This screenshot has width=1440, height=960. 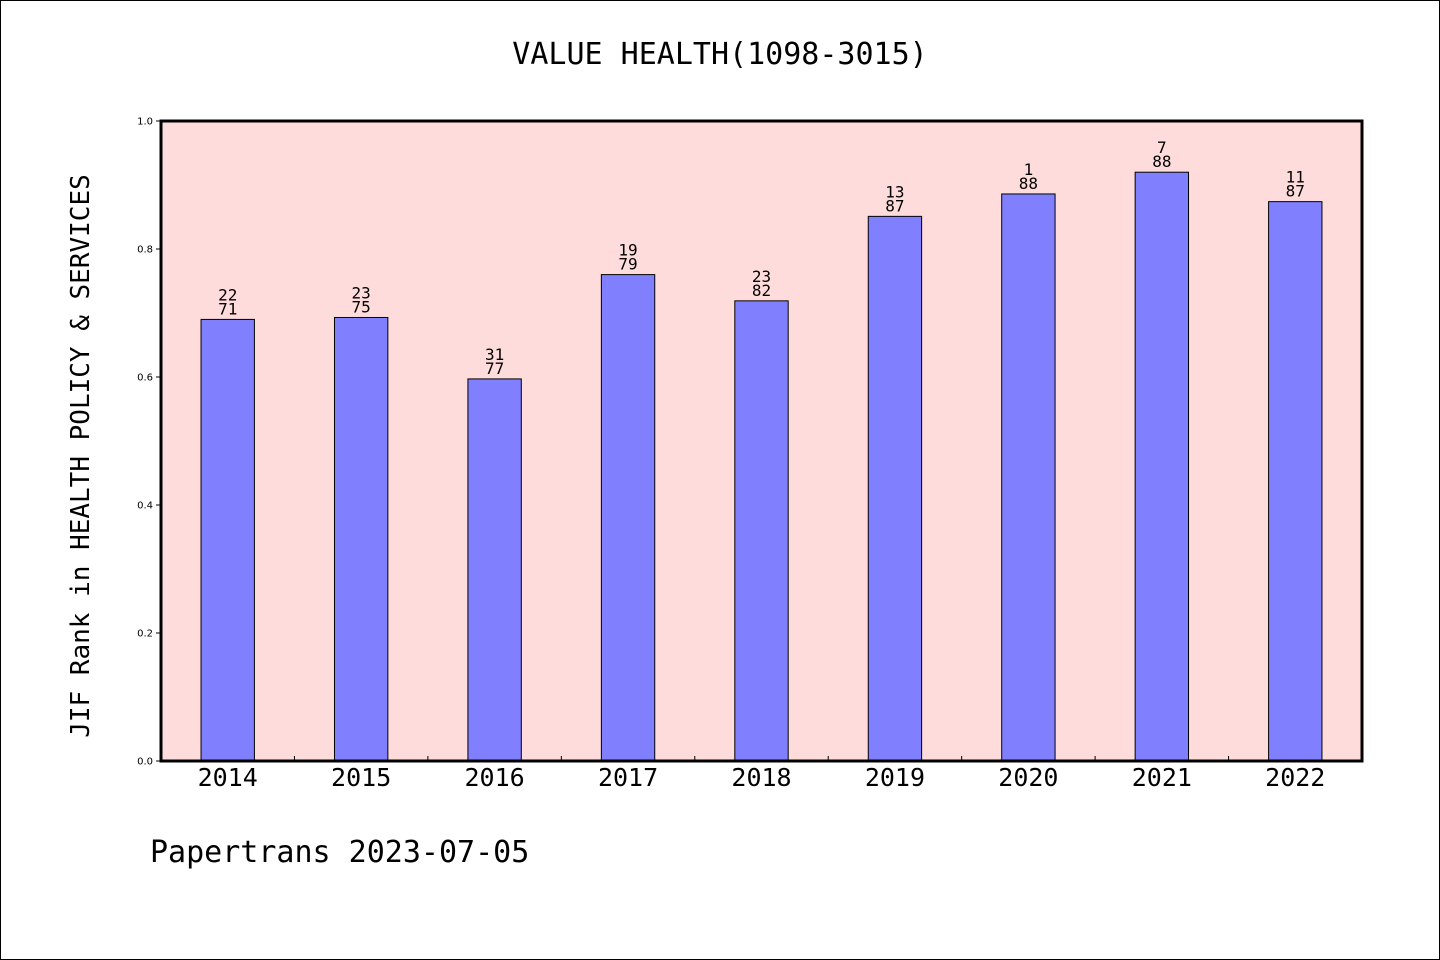 I want to click on bar-2018, so click(x=761, y=531).